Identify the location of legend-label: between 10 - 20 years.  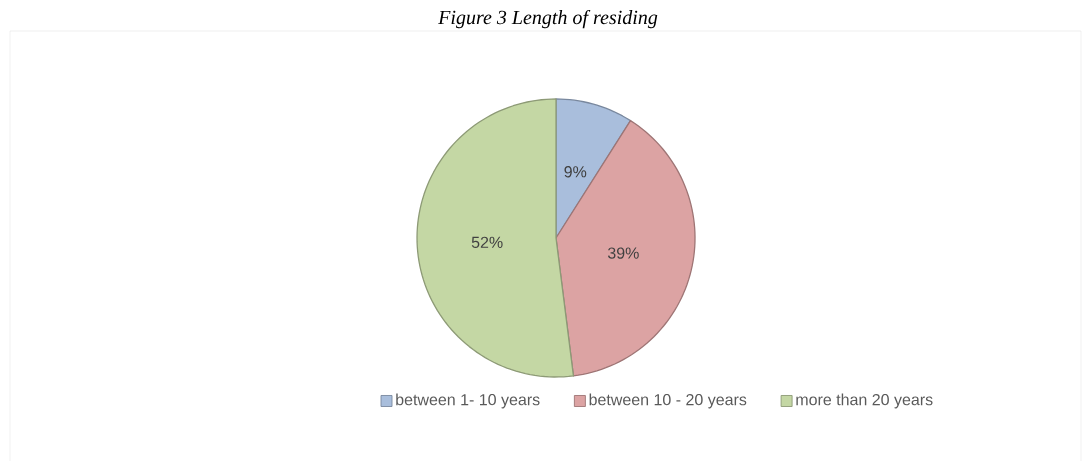
(668, 401).